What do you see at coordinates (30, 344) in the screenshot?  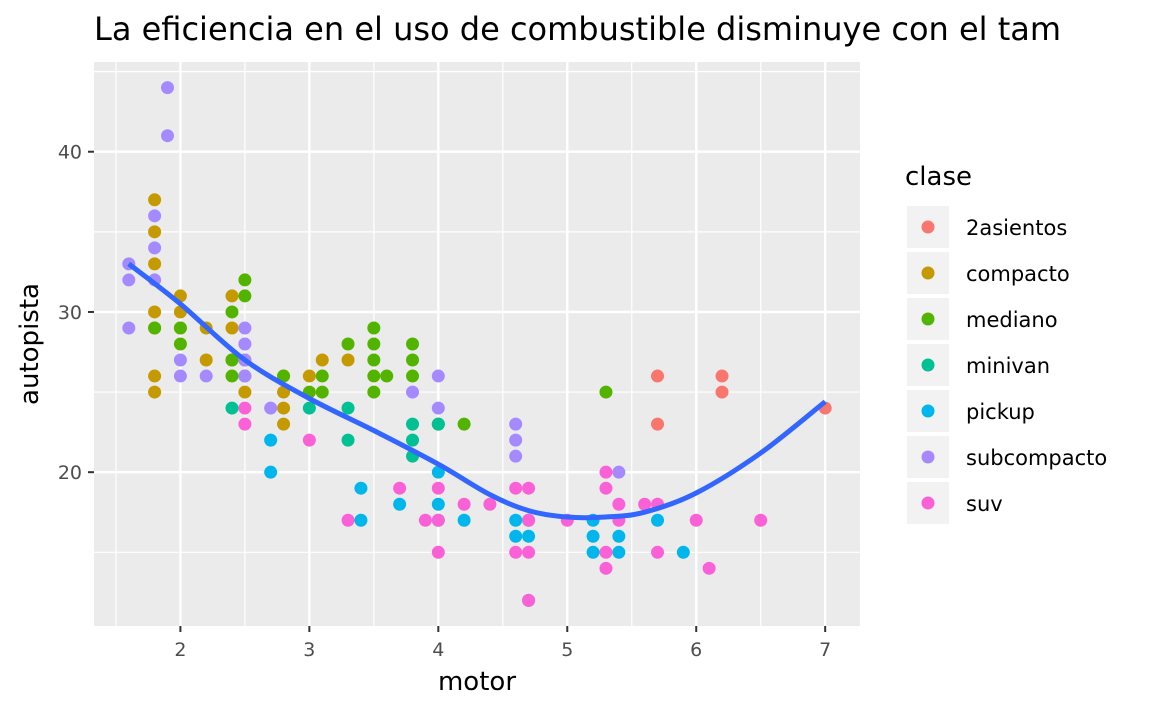 I see `y-axis-title: autopista` at bounding box center [30, 344].